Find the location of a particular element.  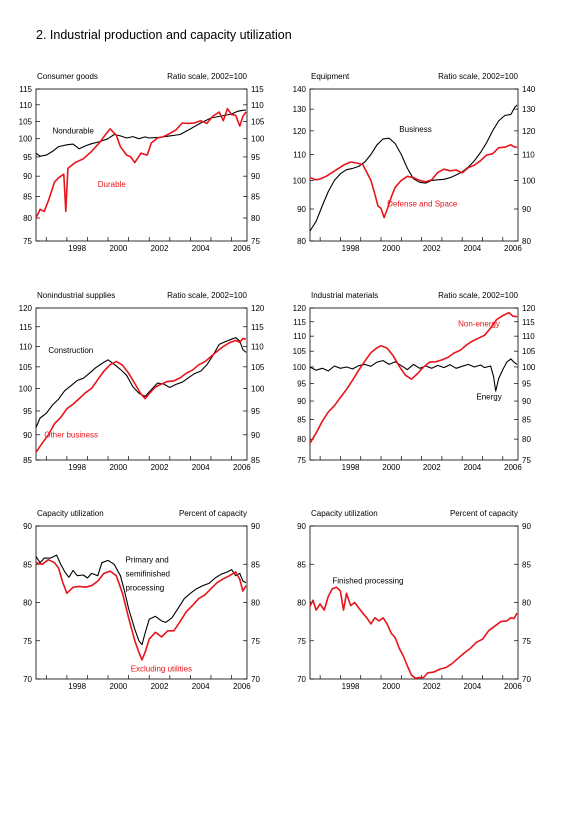

y-tick-label-right: 110 is located at coordinates (528, 155).